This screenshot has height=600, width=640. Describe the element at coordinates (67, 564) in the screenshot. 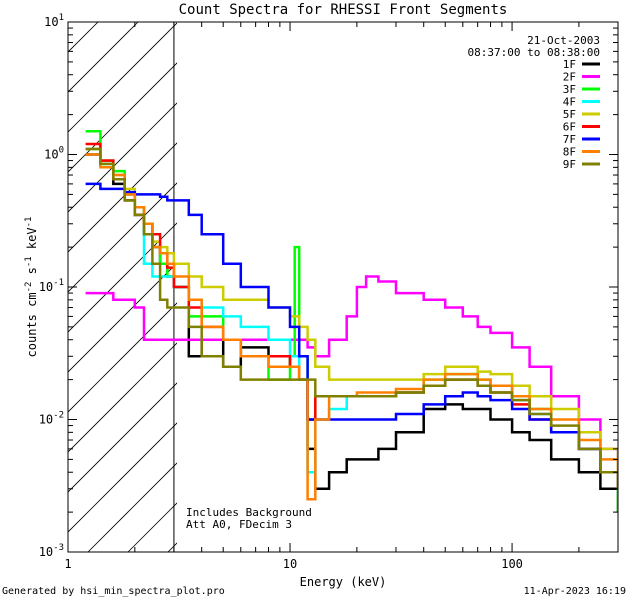

I see `x-tick-label: 1` at that location.